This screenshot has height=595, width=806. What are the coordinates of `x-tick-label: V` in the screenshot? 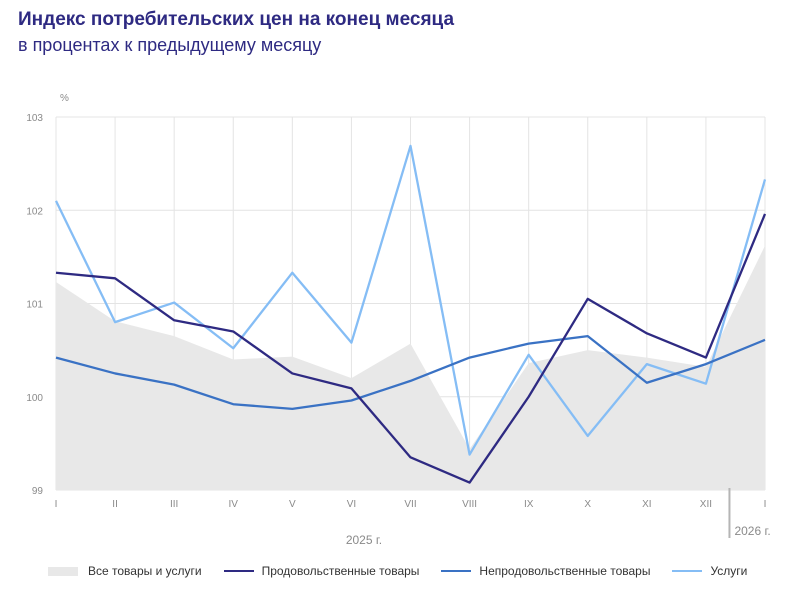 It's located at (292, 504).